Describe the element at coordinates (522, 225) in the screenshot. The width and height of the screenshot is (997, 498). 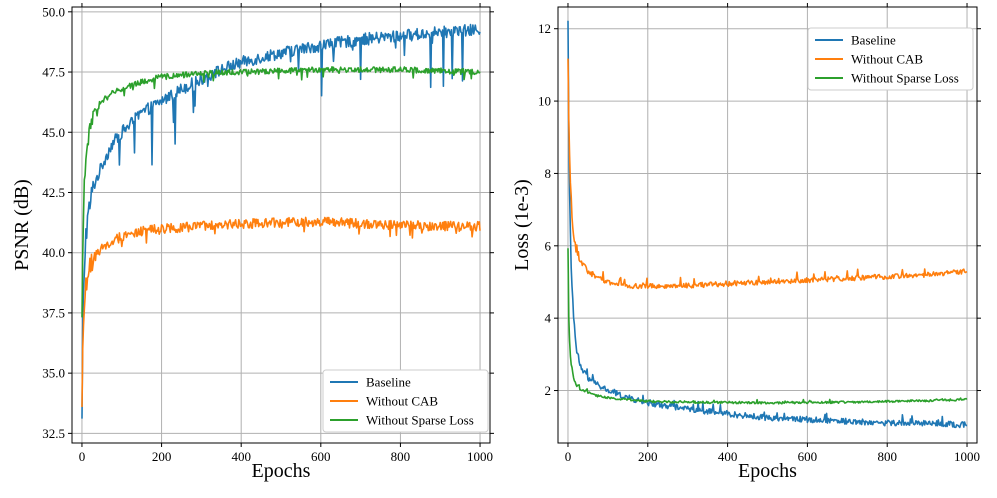
I see `y-axis-title: Loss (1e-3)` at that location.